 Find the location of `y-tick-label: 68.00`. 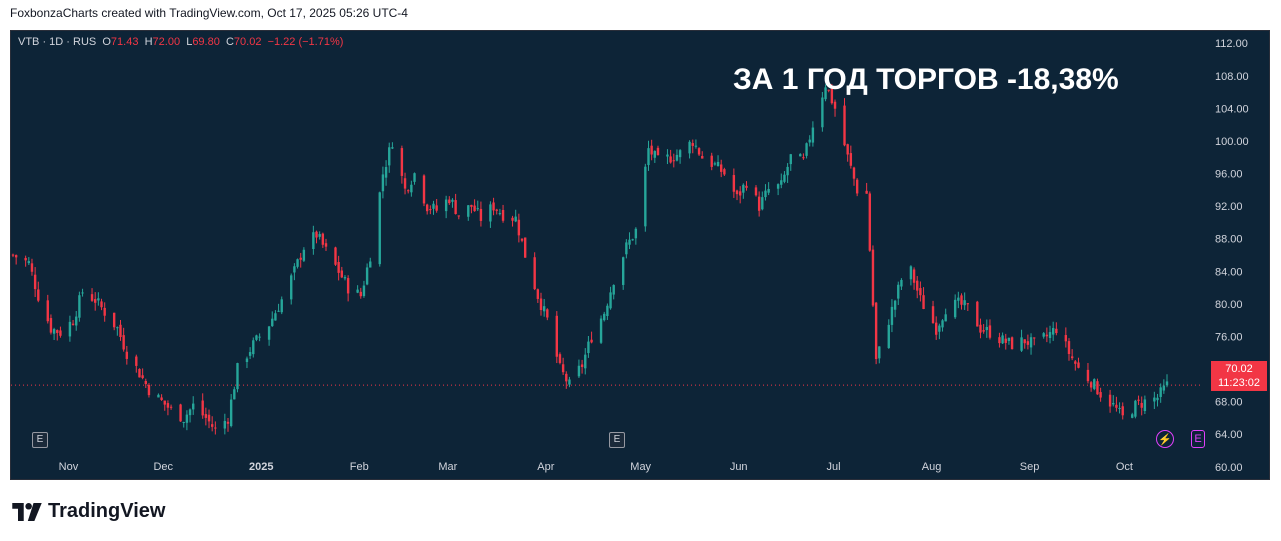

y-tick-label: 68.00 is located at coordinates (1229, 403).